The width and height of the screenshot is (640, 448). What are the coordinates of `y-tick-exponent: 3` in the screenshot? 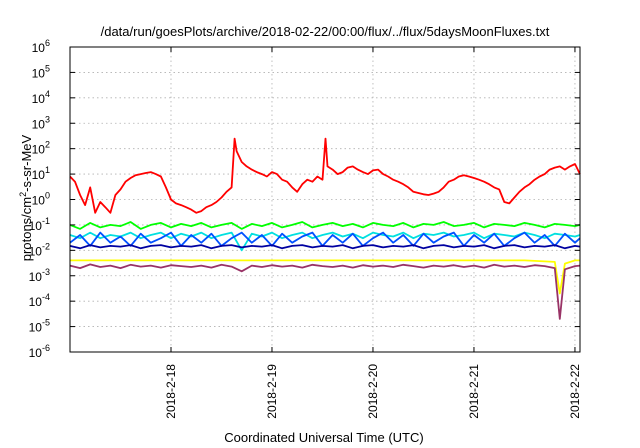 It's located at (47, 119).